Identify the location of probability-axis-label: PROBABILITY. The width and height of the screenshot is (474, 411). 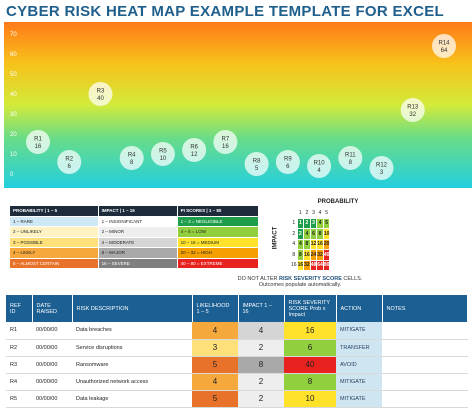
(338, 202).